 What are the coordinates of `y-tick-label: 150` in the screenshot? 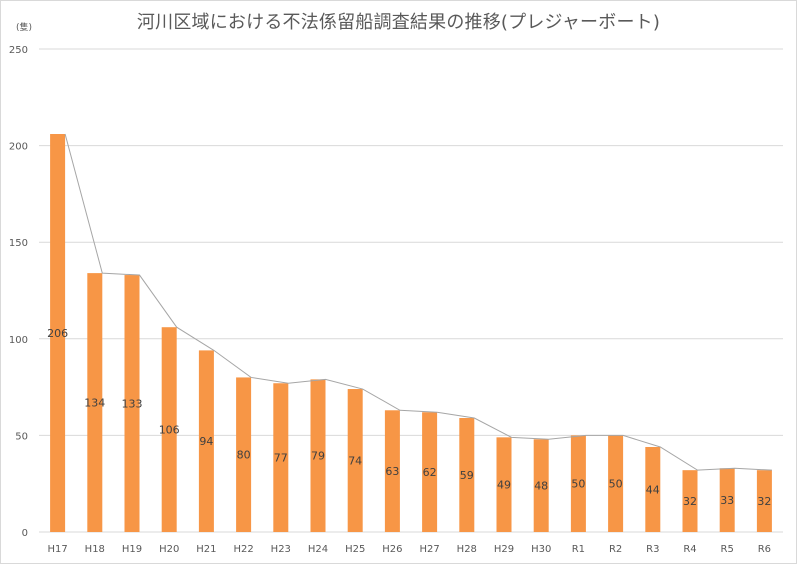 It's located at (18, 243).